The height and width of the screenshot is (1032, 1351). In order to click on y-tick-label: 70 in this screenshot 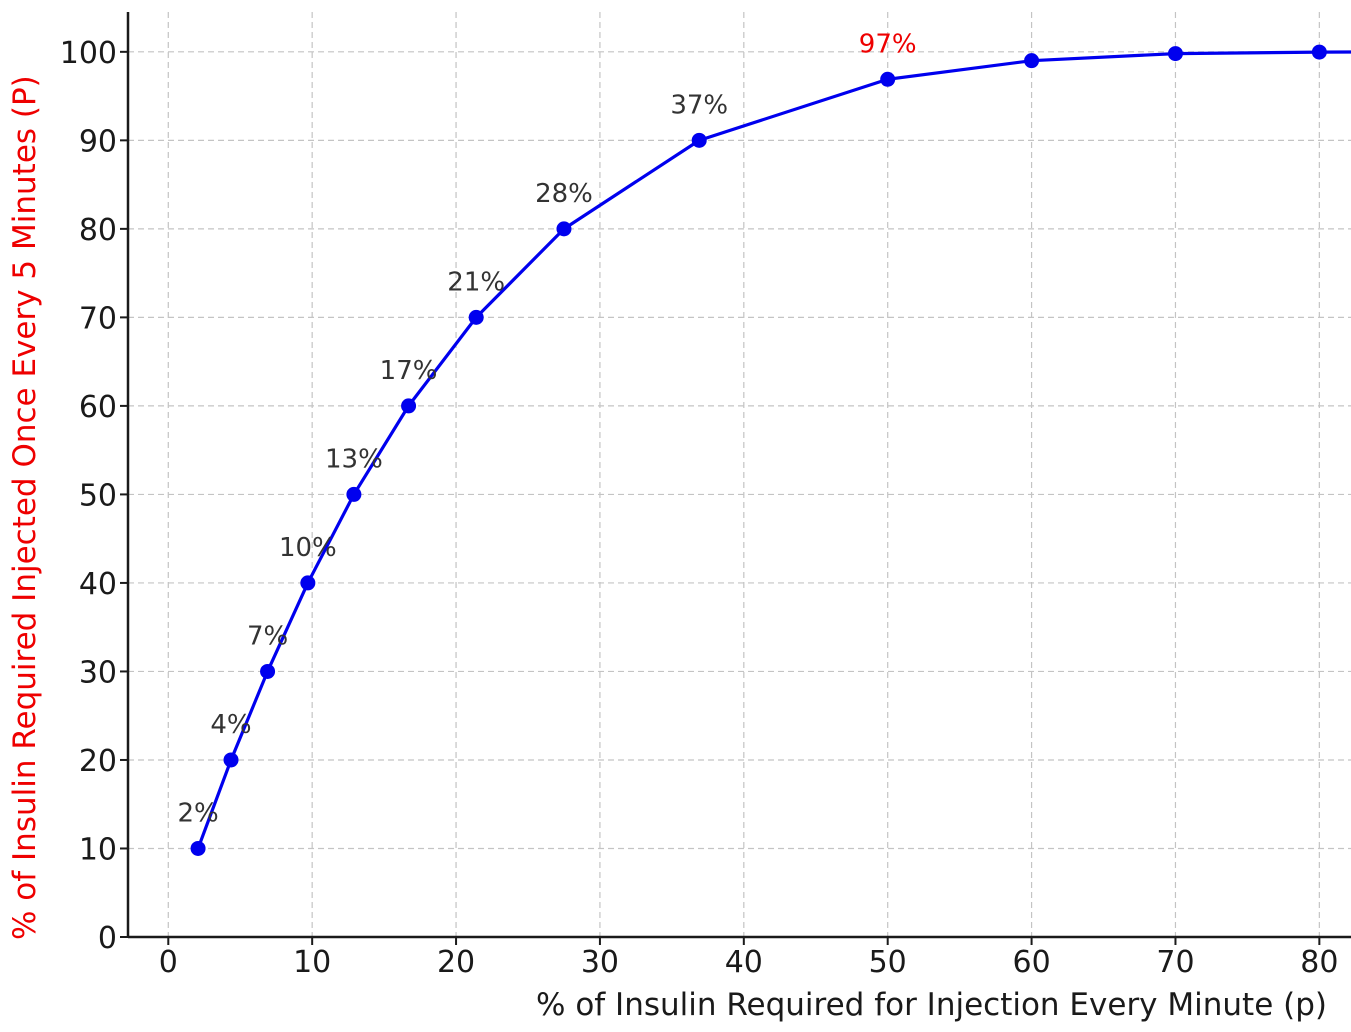, I will do `click(98, 318)`.